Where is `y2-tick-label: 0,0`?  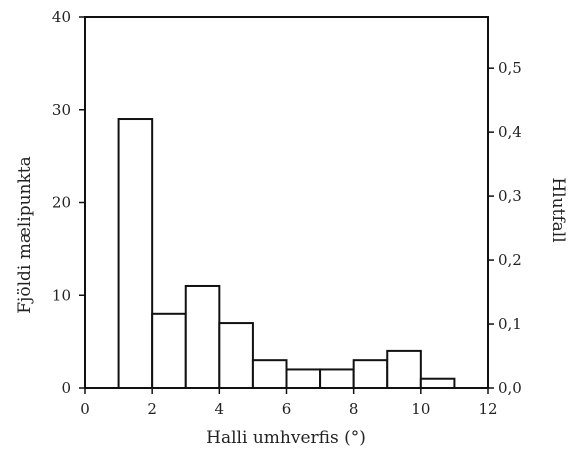
y2-tick-label: 0,0 is located at coordinates (510, 388).